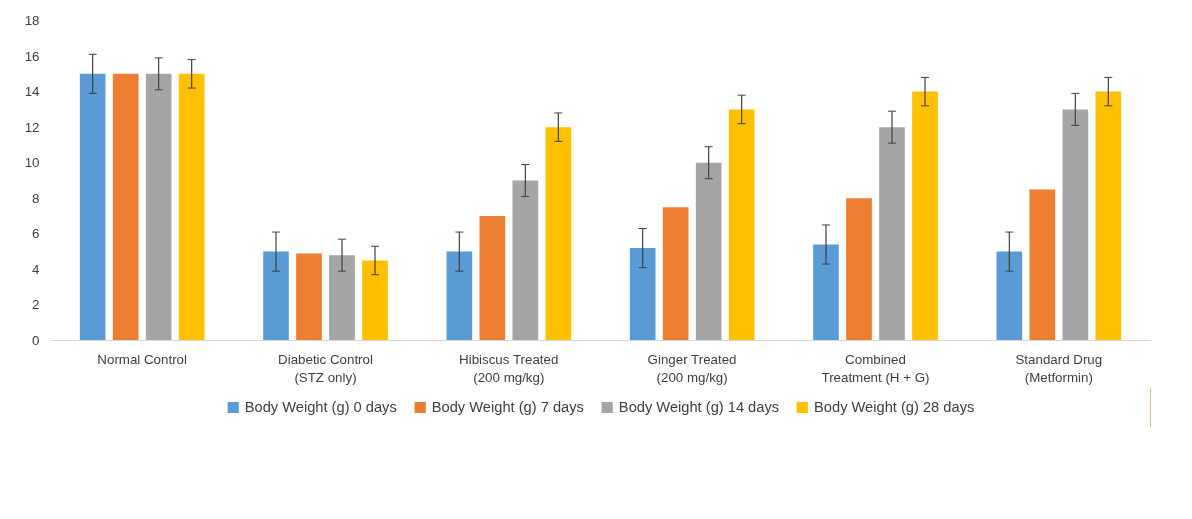 The height and width of the screenshot is (519, 1192). What do you see at coordinates (32, 163) in the screenshot?
I see `y-tick-label: 10` at bounding box center [32, 163].